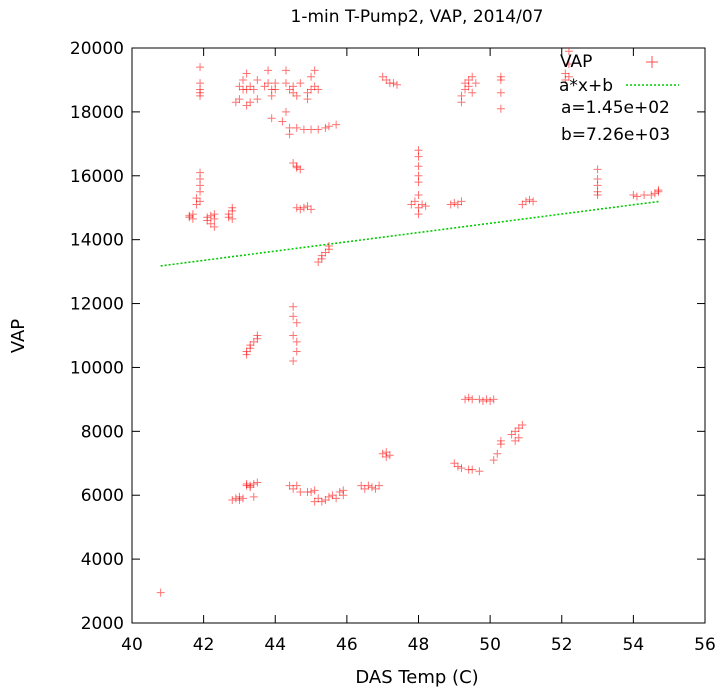 The image size is (728, 698). What do you see at coordinates (615, 135) in the screenshot?
I see `annotation-b: b=7.26e+03` at bounding box center [615, 135].